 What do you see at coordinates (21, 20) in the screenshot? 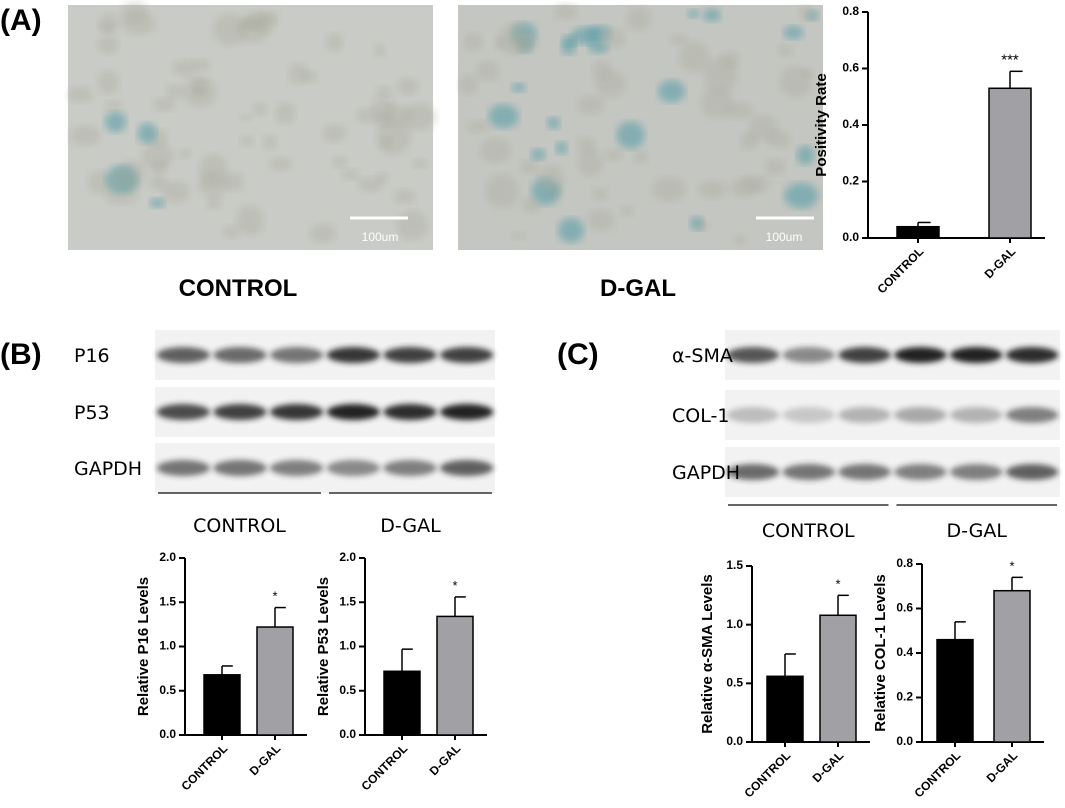
I see `panel-label: (A)` at bounding box center [21, 20].